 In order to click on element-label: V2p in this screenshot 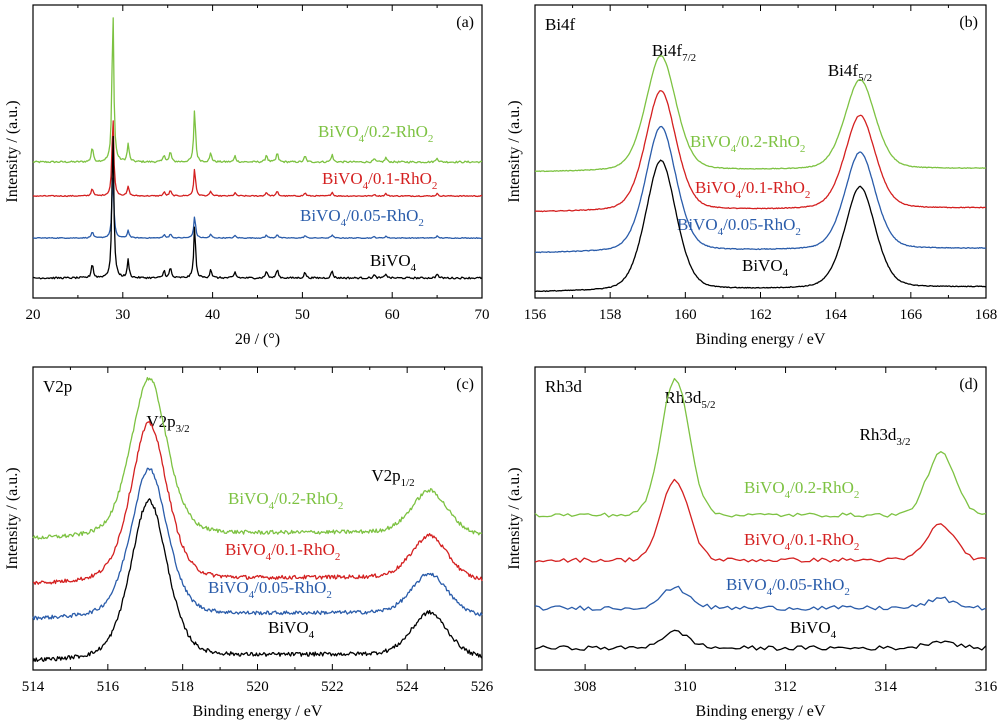, I will do `click(57, 386)`.